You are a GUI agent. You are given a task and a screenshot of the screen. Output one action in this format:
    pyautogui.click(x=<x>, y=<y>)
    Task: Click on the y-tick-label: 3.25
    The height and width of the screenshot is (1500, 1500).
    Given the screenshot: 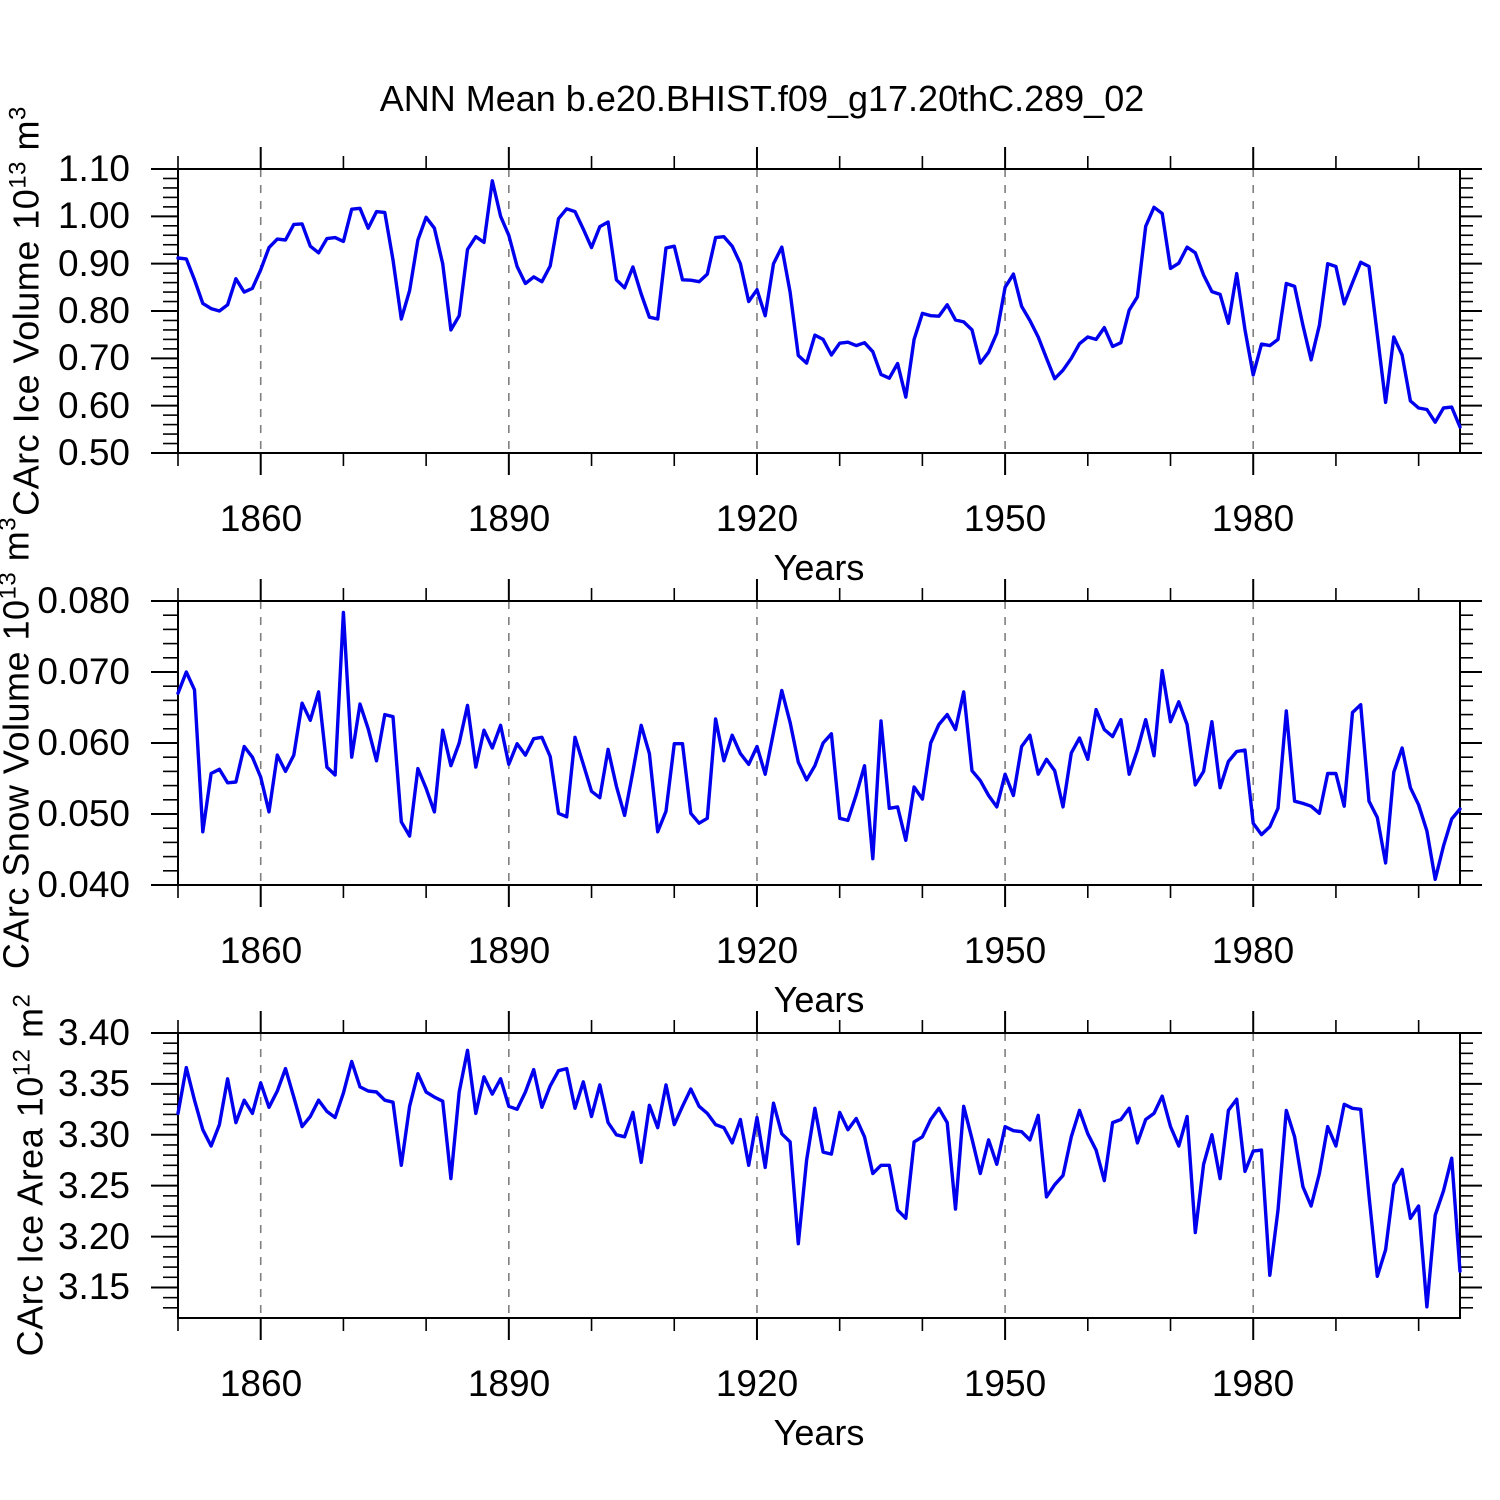 What is the action you would take?
    pyautogui.click(x=93, y=1185)
    